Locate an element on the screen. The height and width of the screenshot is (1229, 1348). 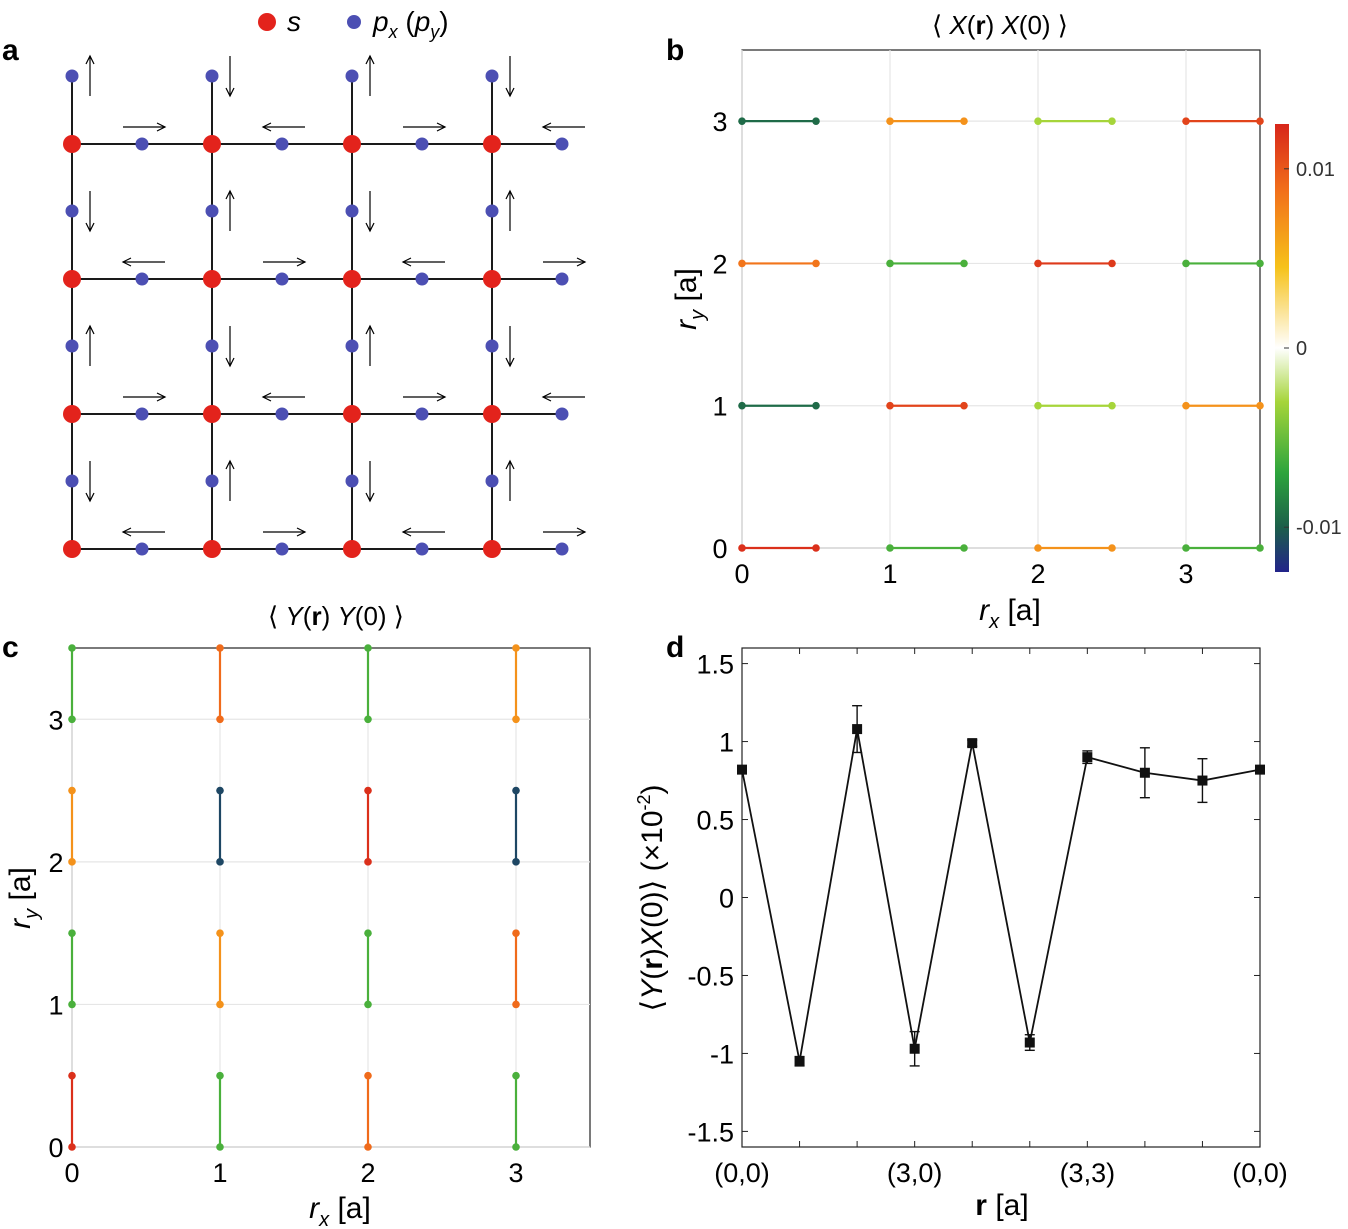
colorbar-tick-label: -0.01 is located at coordinates (1319, 528).